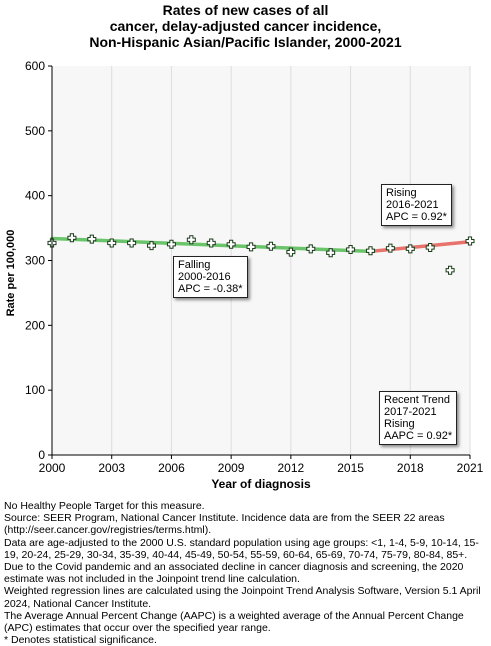  I want to click on rising-callout: Rising 2016-2021 APC = 0.92*, so click(416, 205).